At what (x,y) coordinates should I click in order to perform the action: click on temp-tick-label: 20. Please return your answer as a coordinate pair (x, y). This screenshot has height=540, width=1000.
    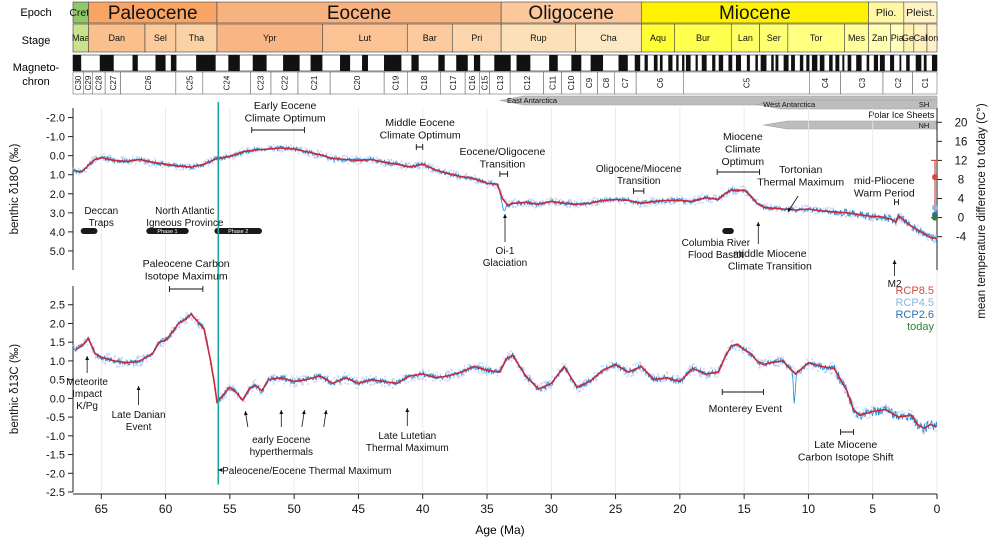
    Looking at the image, I should click on (961, 123).